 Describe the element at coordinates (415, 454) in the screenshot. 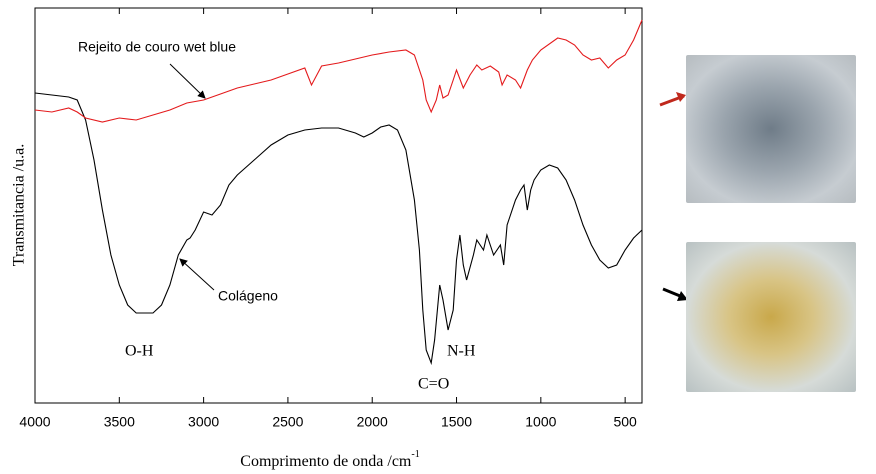

I see `x-axis-label-sup: -1` at that location.